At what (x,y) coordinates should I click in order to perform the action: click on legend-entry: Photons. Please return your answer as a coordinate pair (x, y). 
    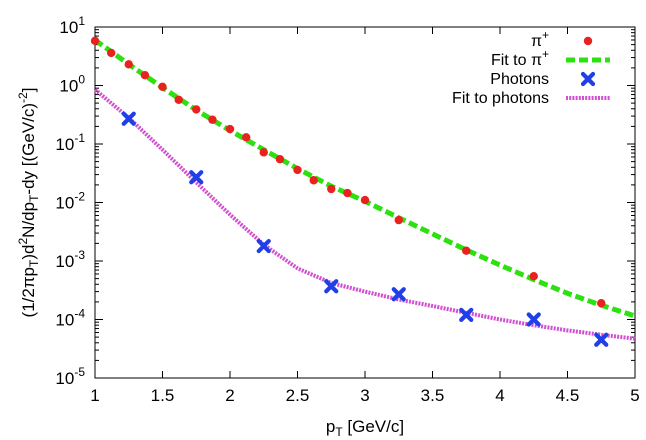
    Looking at the image, I should click on (543, 79).